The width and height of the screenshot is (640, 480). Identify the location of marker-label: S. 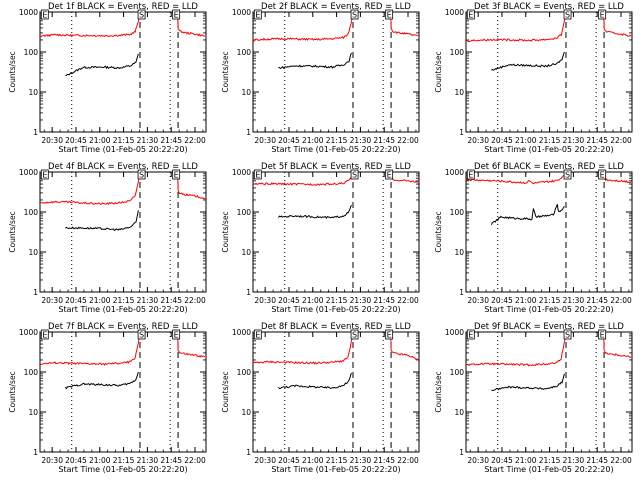
(354, 175).